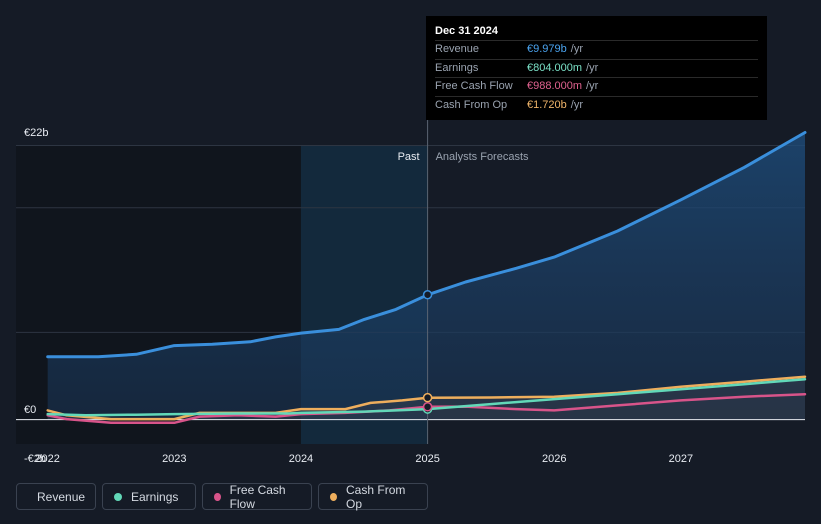  Describe the element at coordinates (547, 49) in the screenshot. I see `tooltip-value: €9.979b` at that location.